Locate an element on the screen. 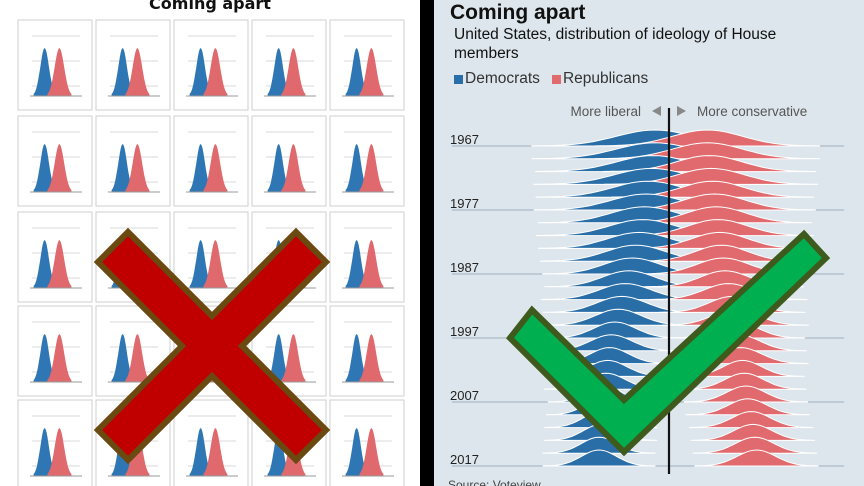 This screenshot has width=864, height=486. axis-right-label: More conservative is located at coordinates (752, 111).